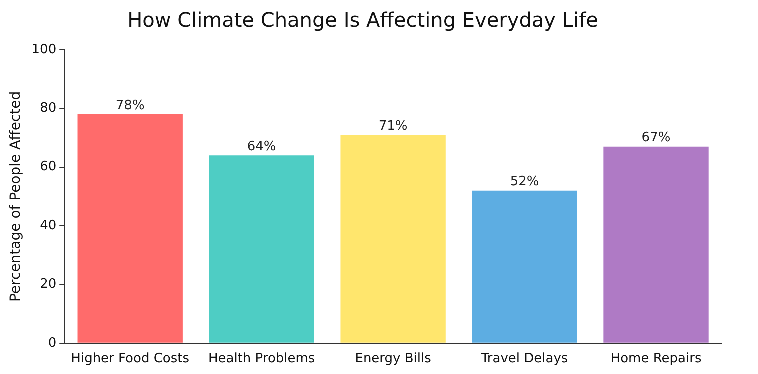 The width and height of the screenshot is (758, 374). What do you see at coordinates (48, 108) in the screenshot?
I see `y-tick-label: 80` at bounding box center [48, 108].